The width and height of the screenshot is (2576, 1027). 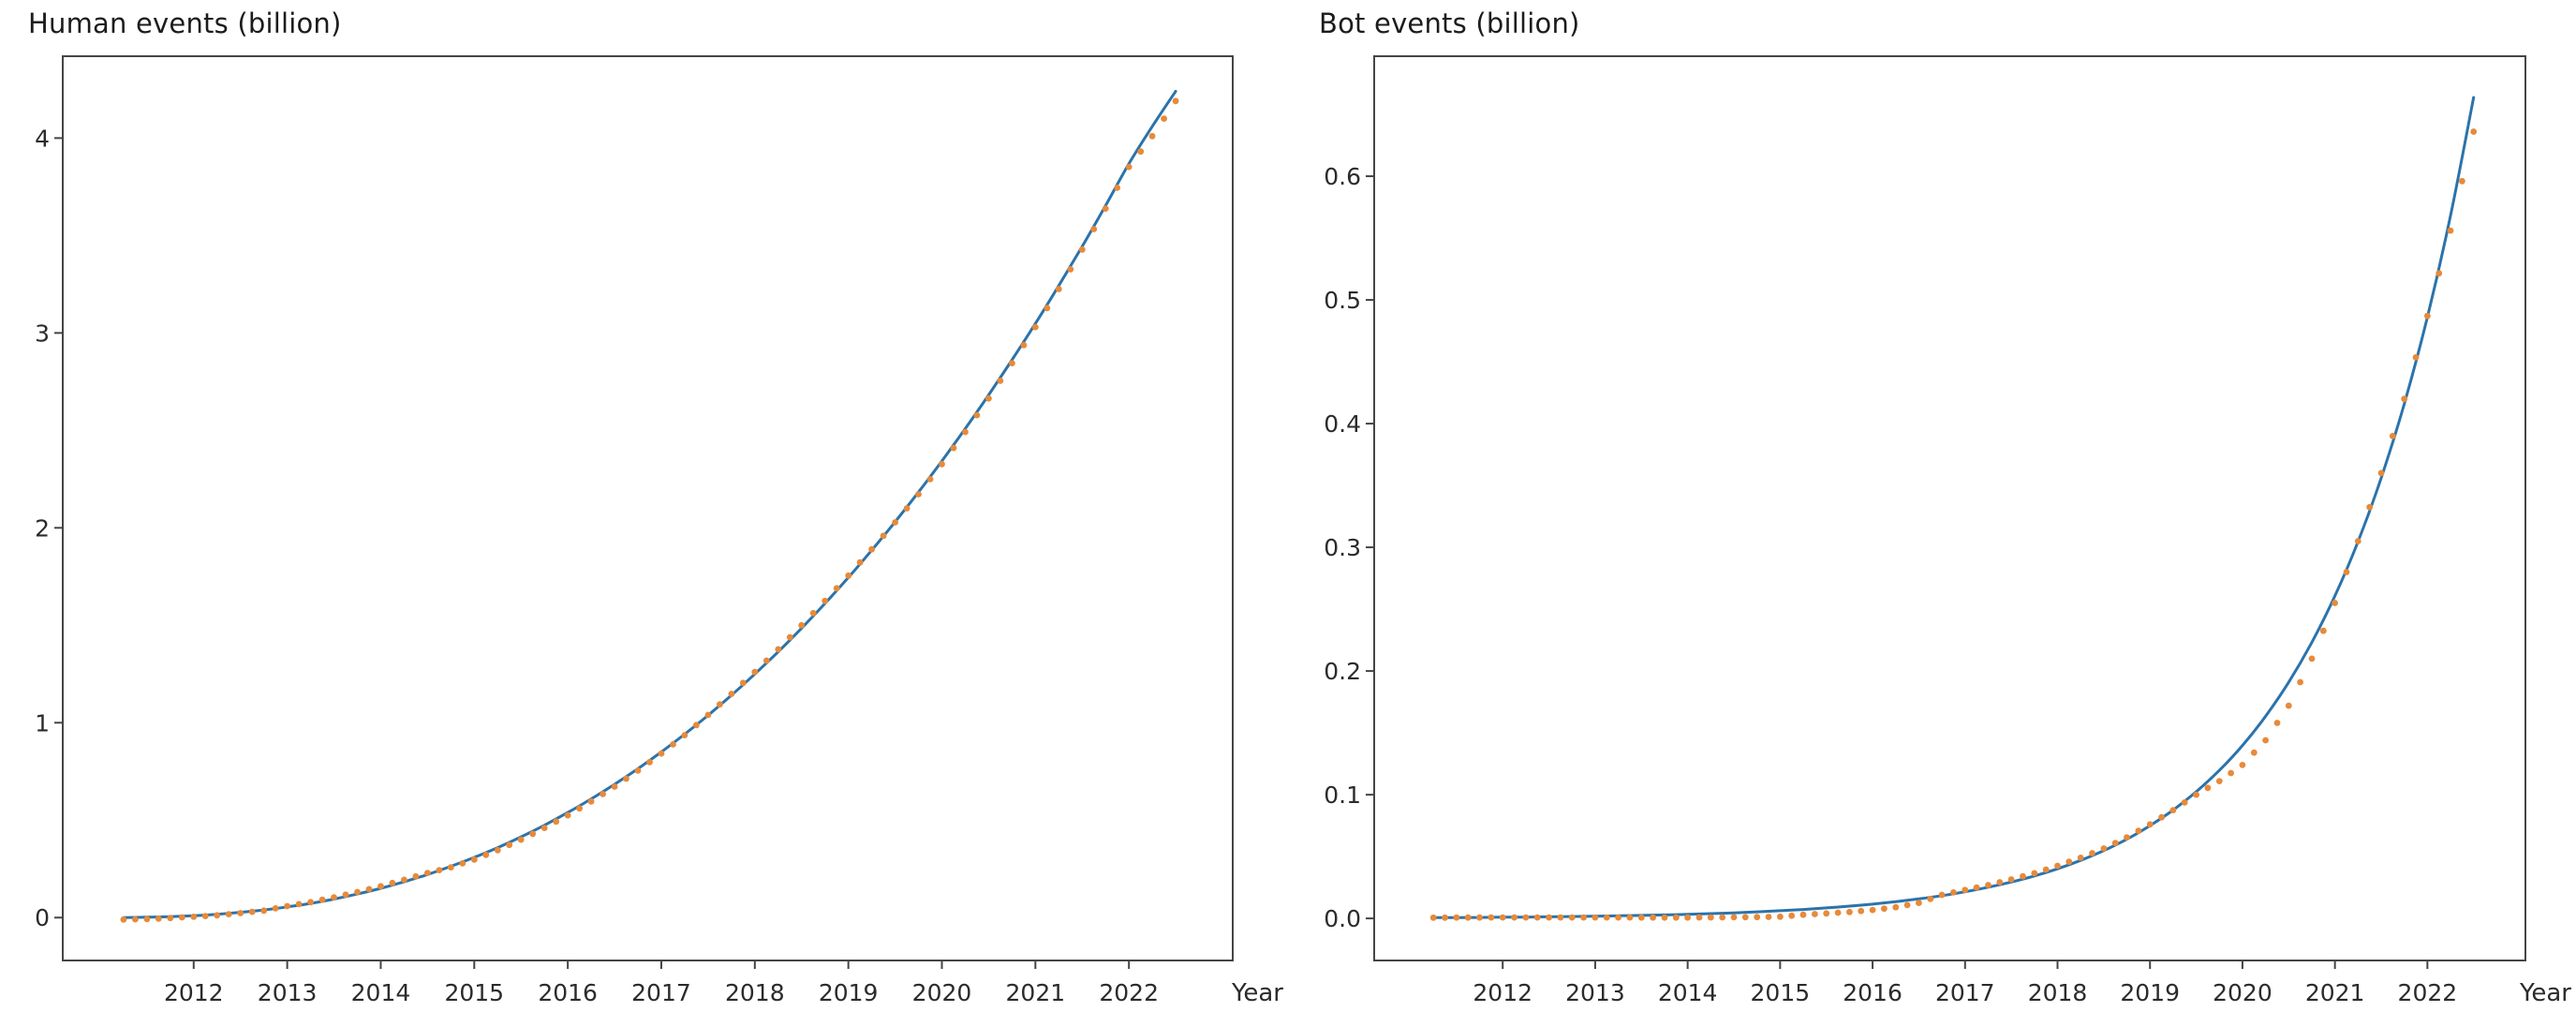 What do you see at coordinates (1342, 176) in the screenshot?
I see `y-tick-label: 0.6` at bounding box center [1342, 176].